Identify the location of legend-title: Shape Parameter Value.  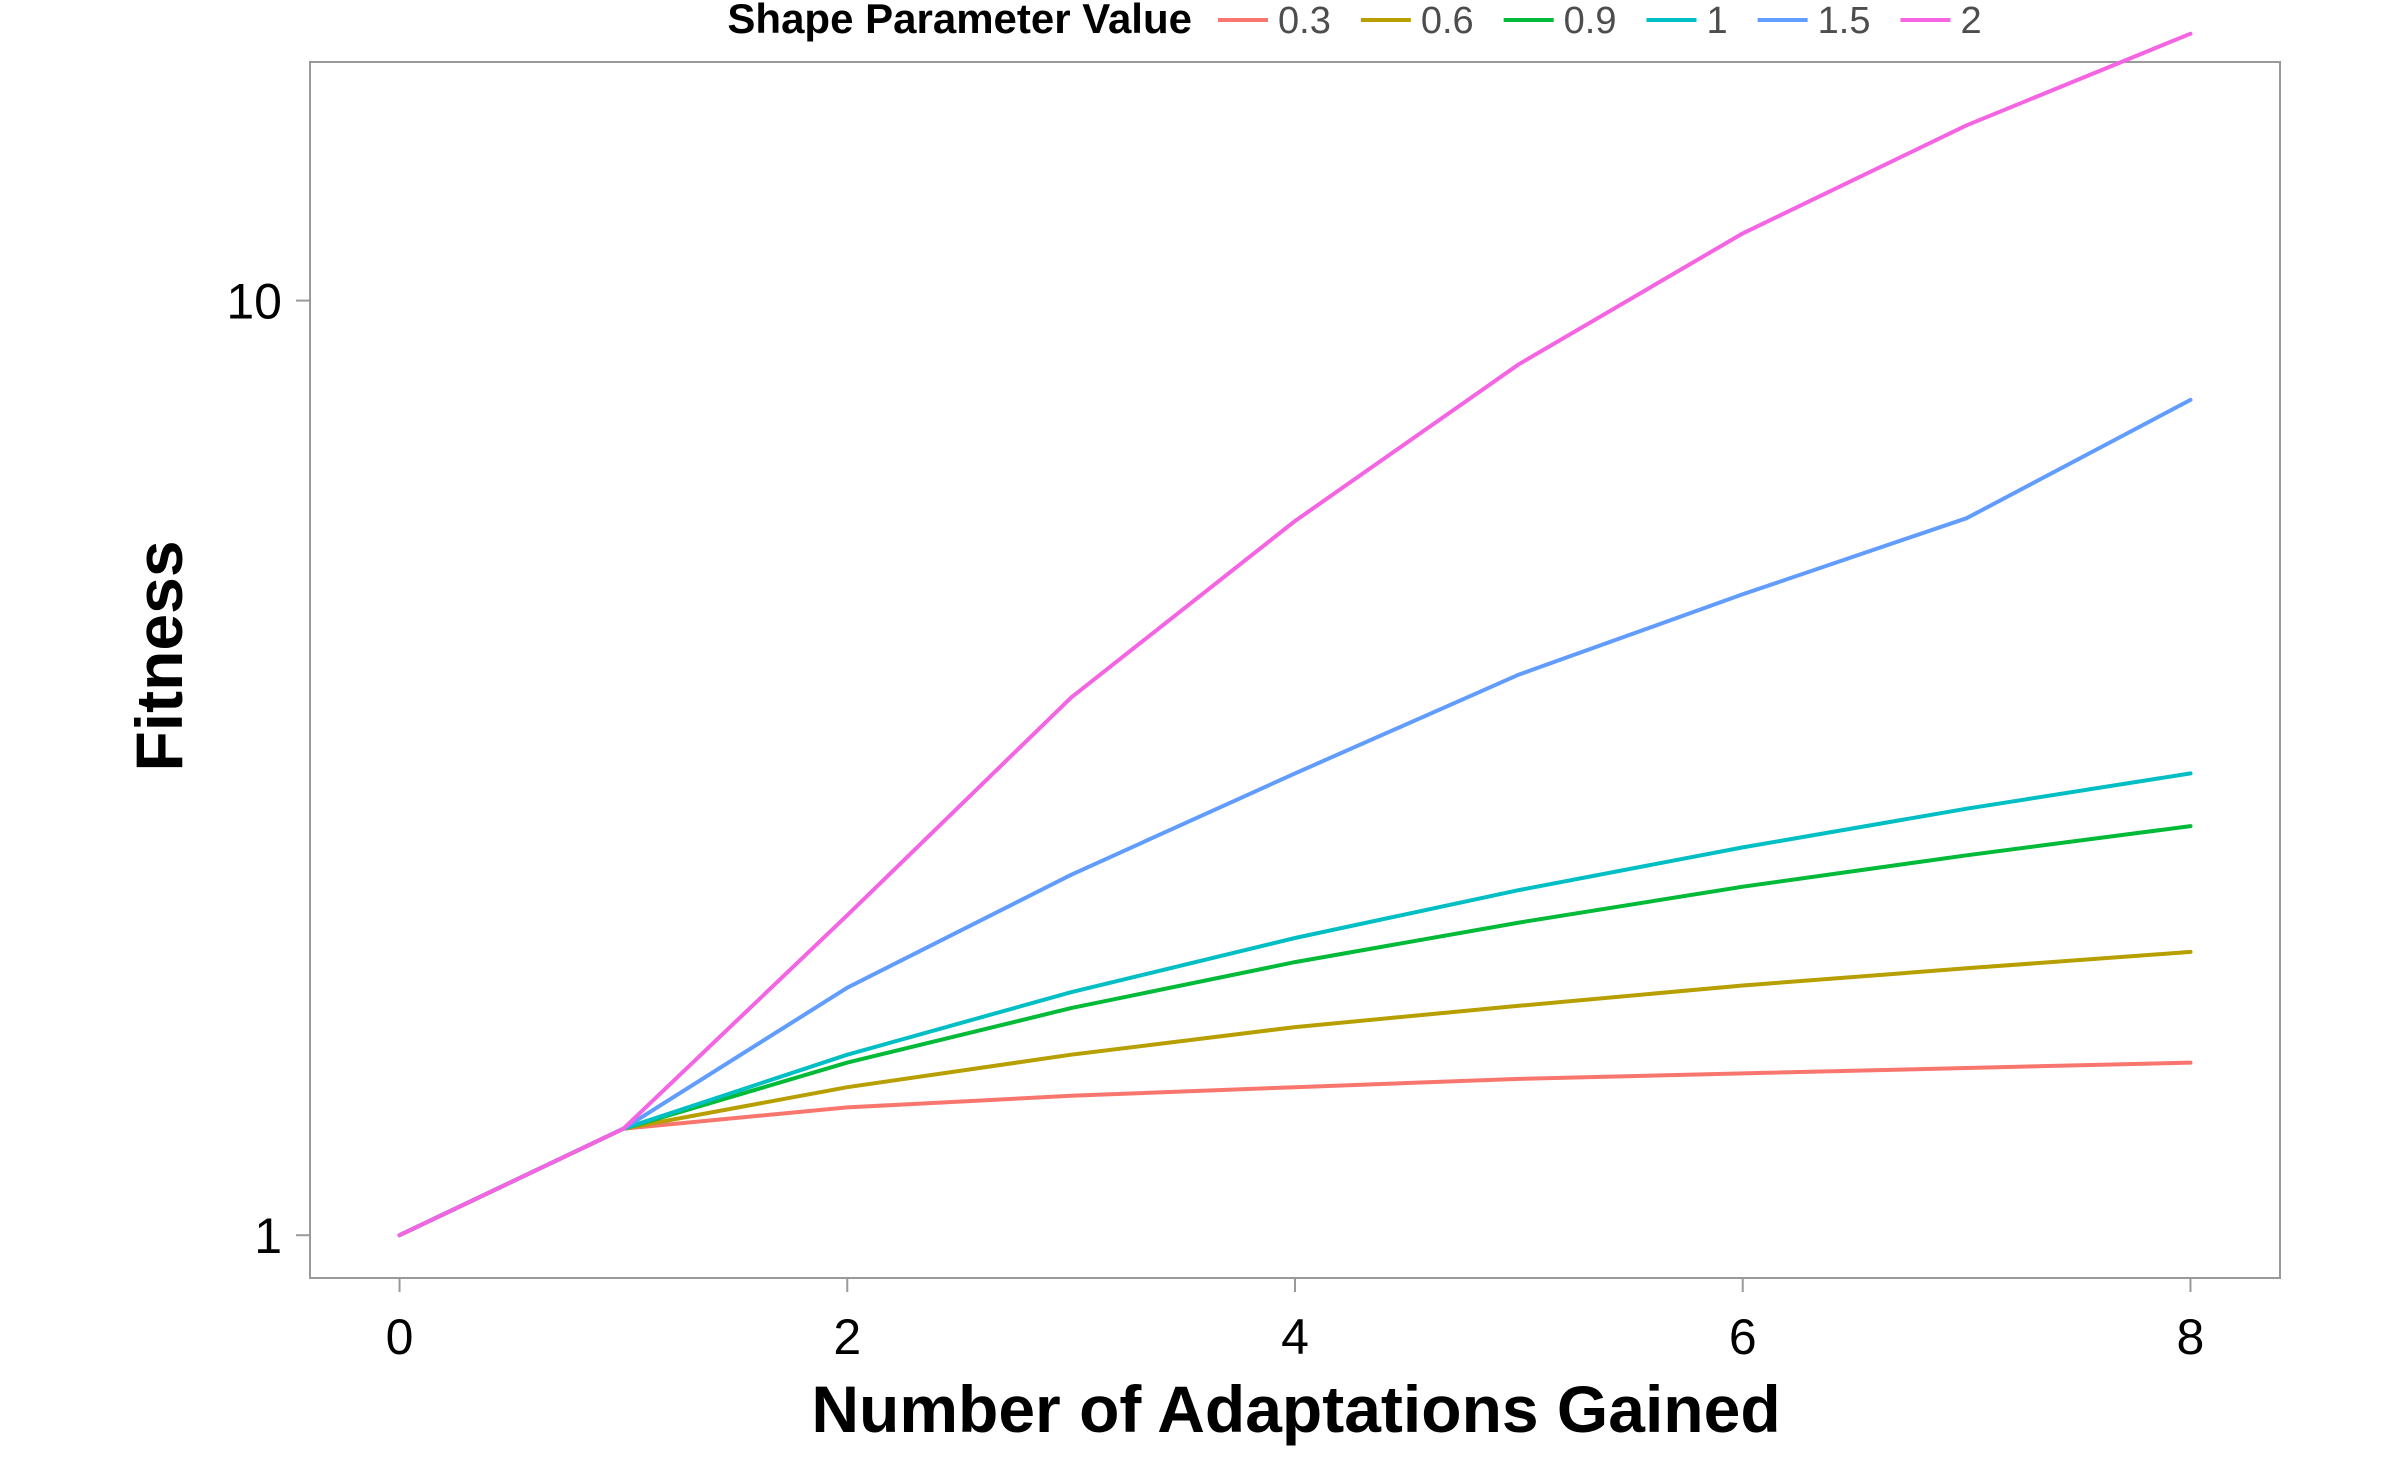
(959, 21).